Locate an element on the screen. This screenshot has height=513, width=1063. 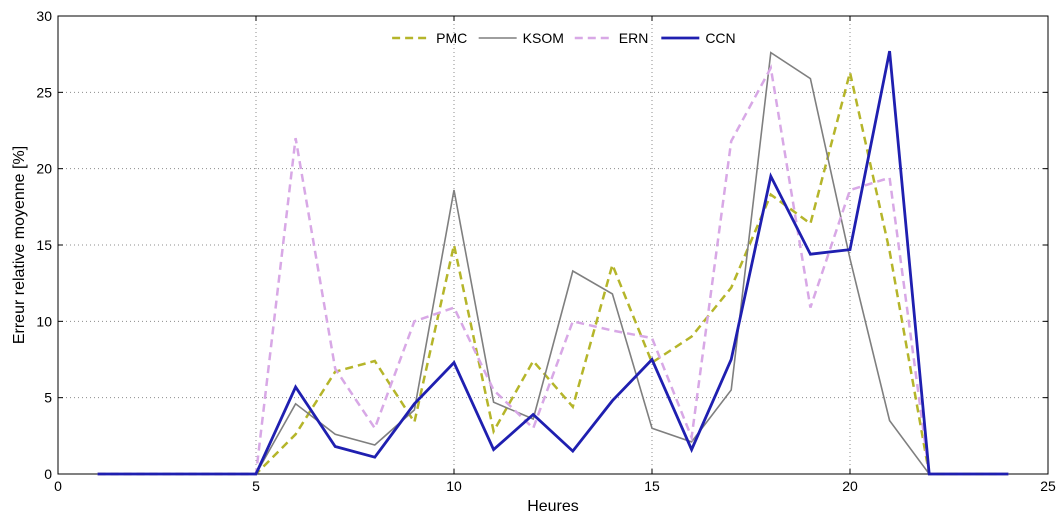
y-tick-label: 10 is located at coordinates (44, 321).